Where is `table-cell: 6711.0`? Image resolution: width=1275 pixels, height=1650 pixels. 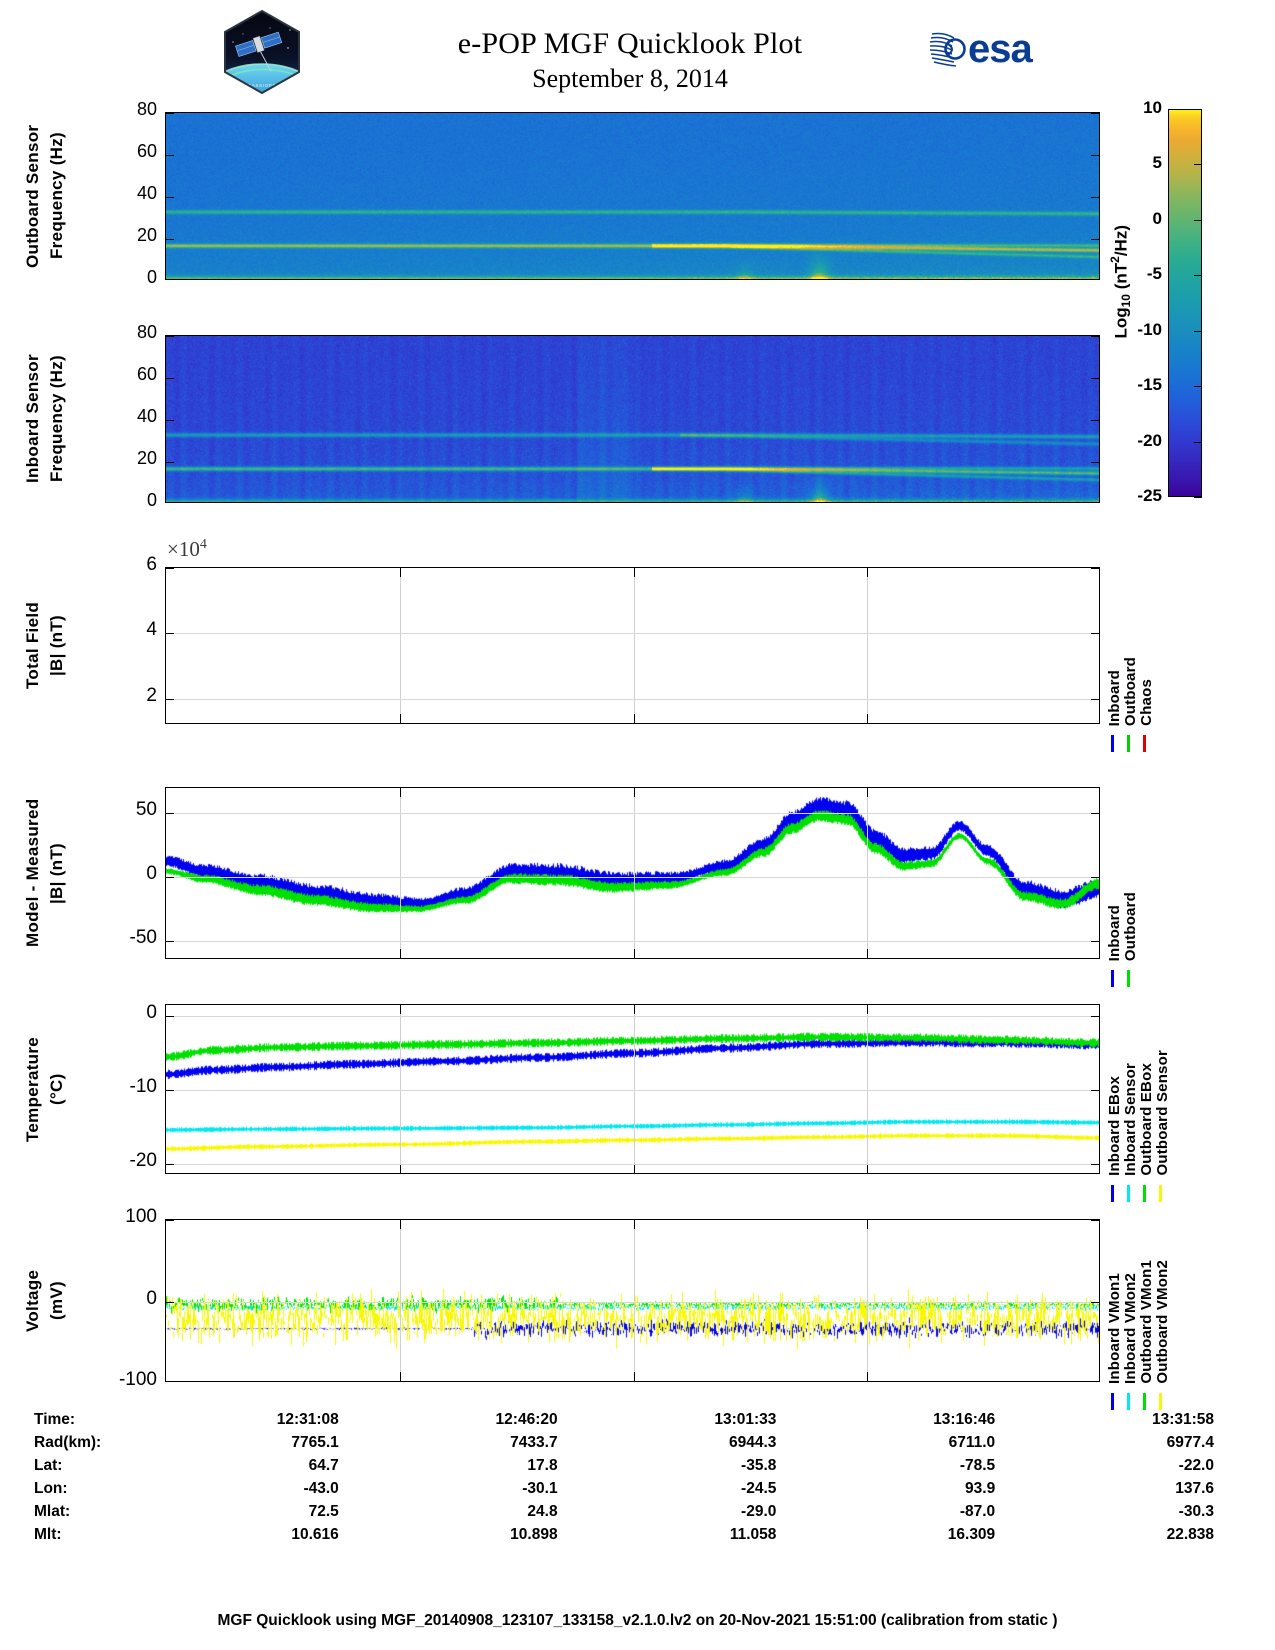
table-cell: 6711.0 is located at coordinates (972, 1442).